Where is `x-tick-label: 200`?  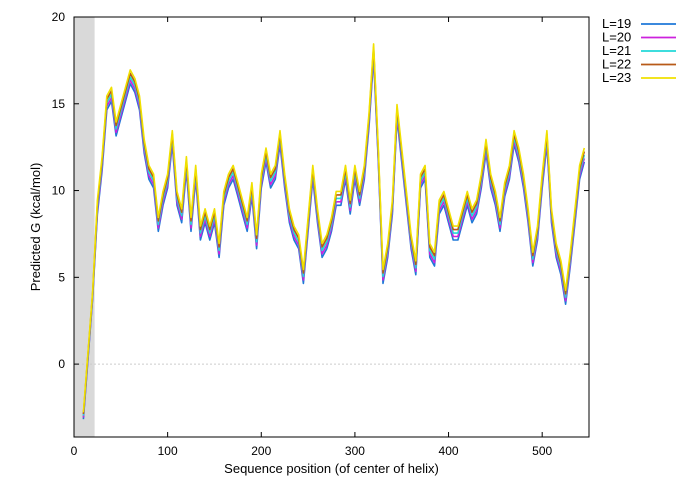 x-tick-label: 200 is located at coordinates (261, 451).